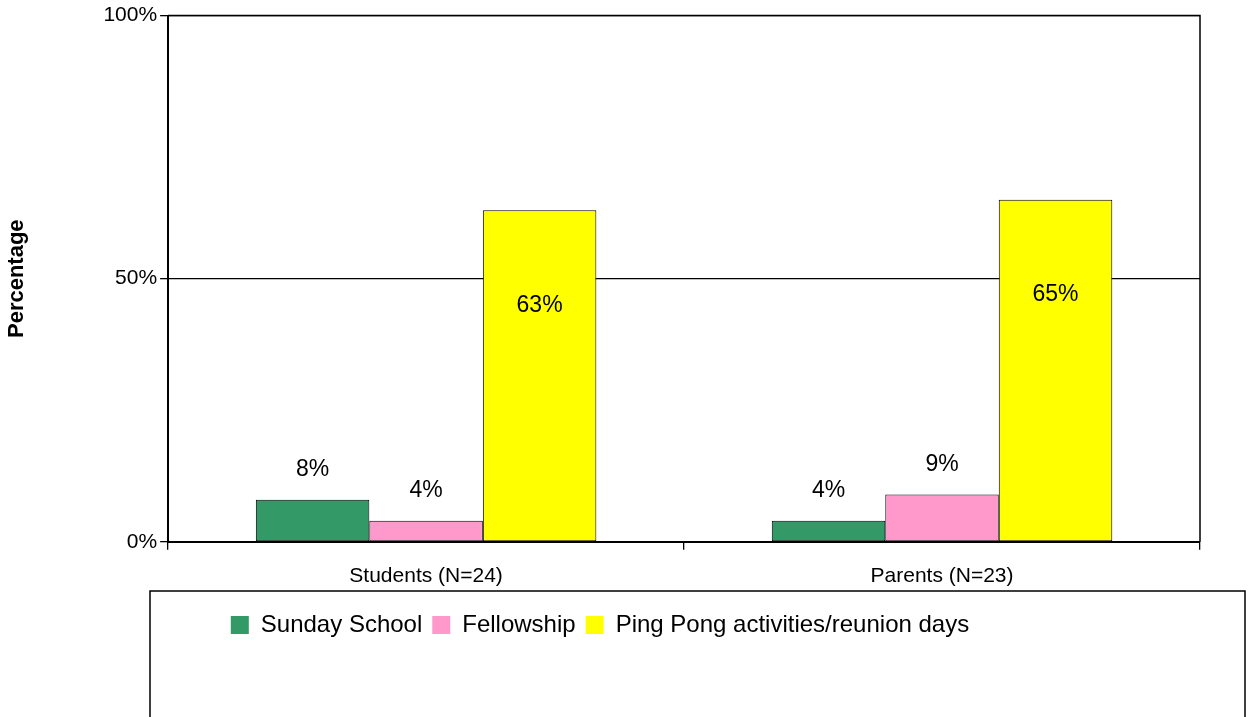 This screenshot has height=717, width=1253. What do you see at coordinates (519, 623) in the screenshot?
I see `legend-label: Fellowship` at bounding box center [519, 623].